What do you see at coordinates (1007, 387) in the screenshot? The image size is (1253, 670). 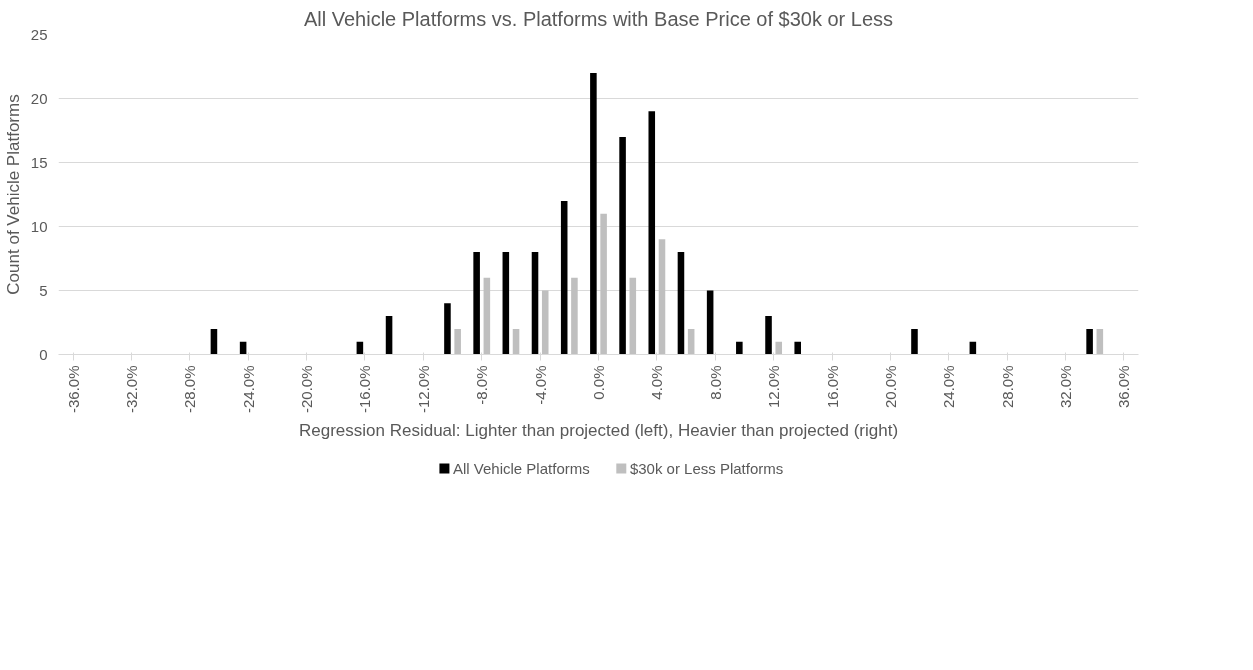 I see `x-tick-label: 28.0%` at bounding box center [1007, 387].